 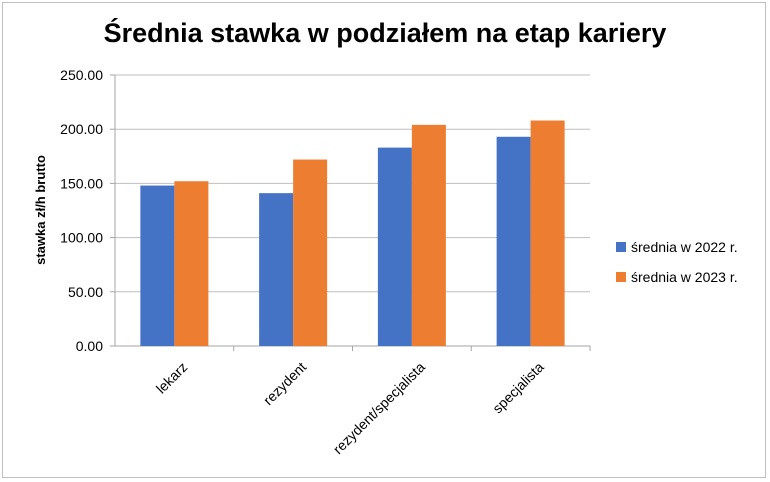 I want to click on legend: średnia w 2022 r. średnia w 2023 r., so click(x=677, y=262).